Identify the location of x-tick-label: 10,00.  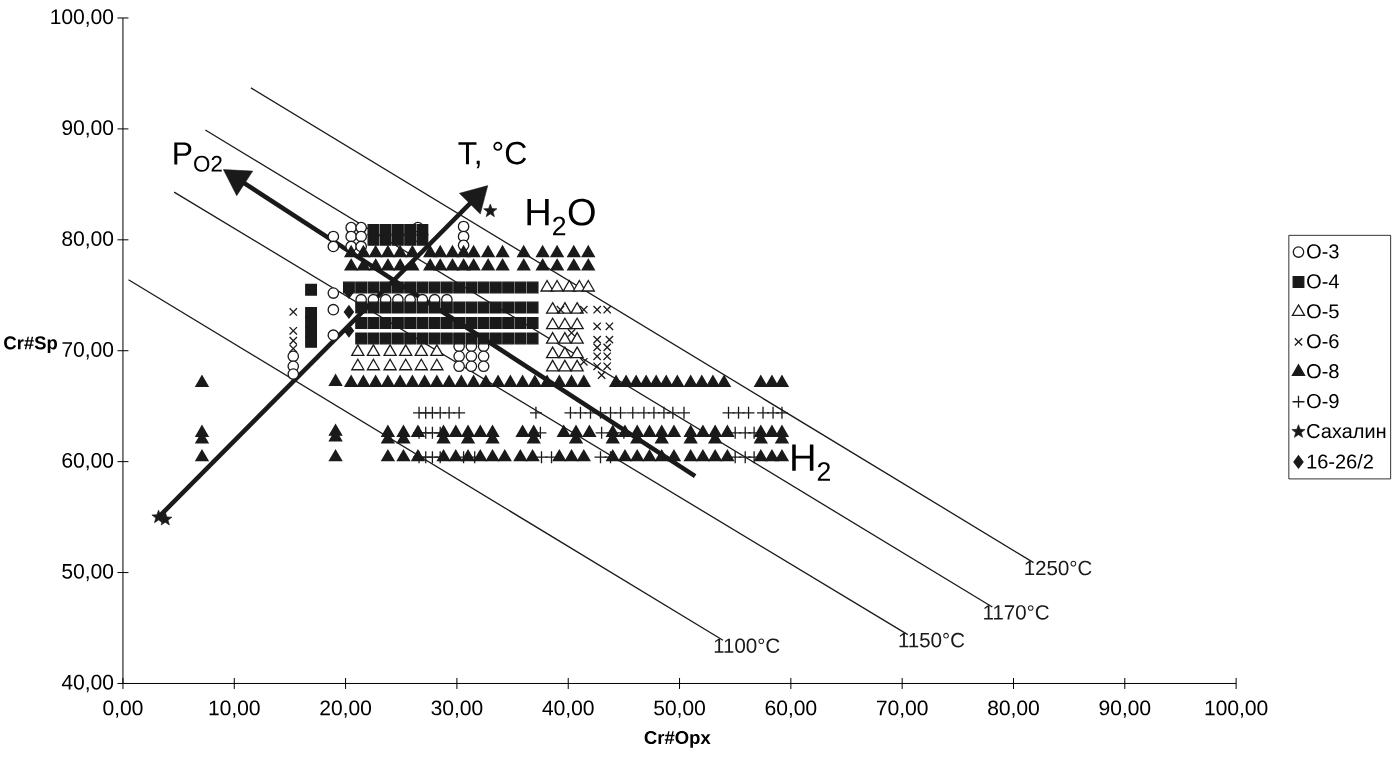
(234, 709).